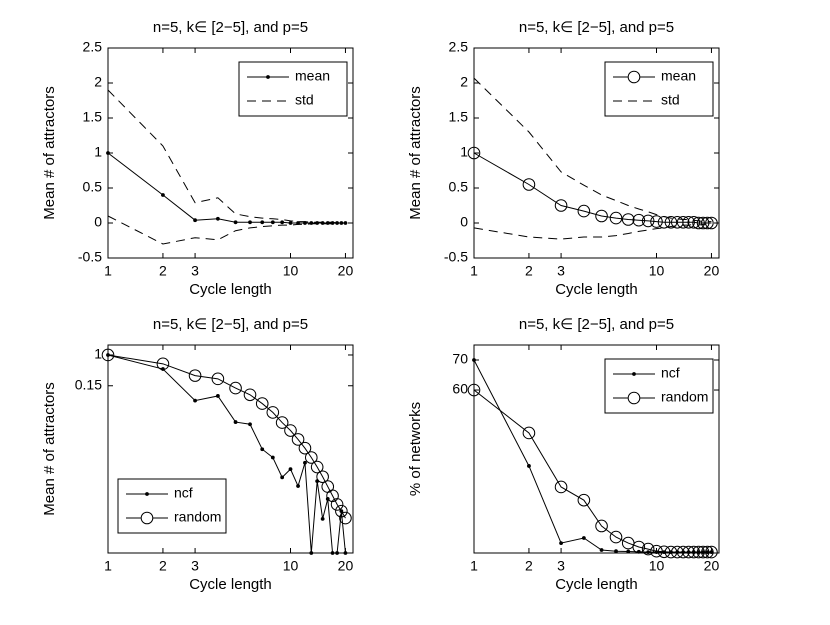  Describe the element at coordinates (197, 517) in the screenshot. I see `legend-label: random` at that location.